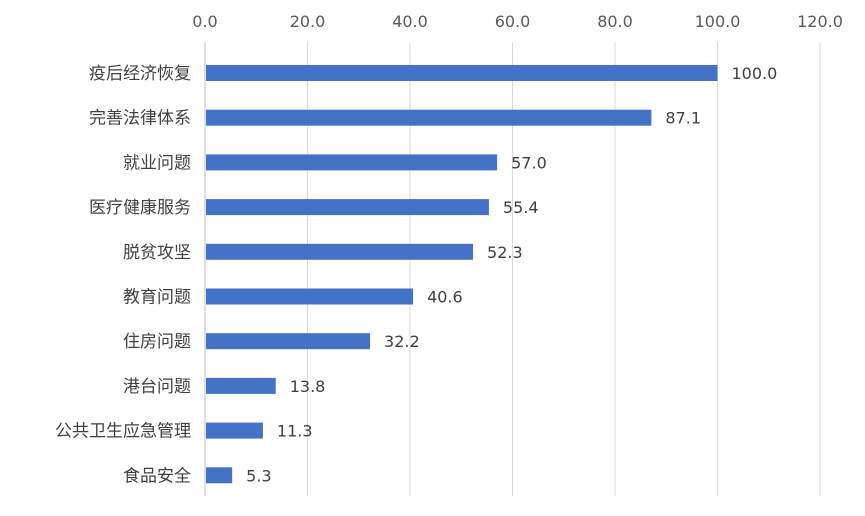  Describe the element at coordinates (445, 297) in the screenshot. I see `data-label: 40.6` at that location.